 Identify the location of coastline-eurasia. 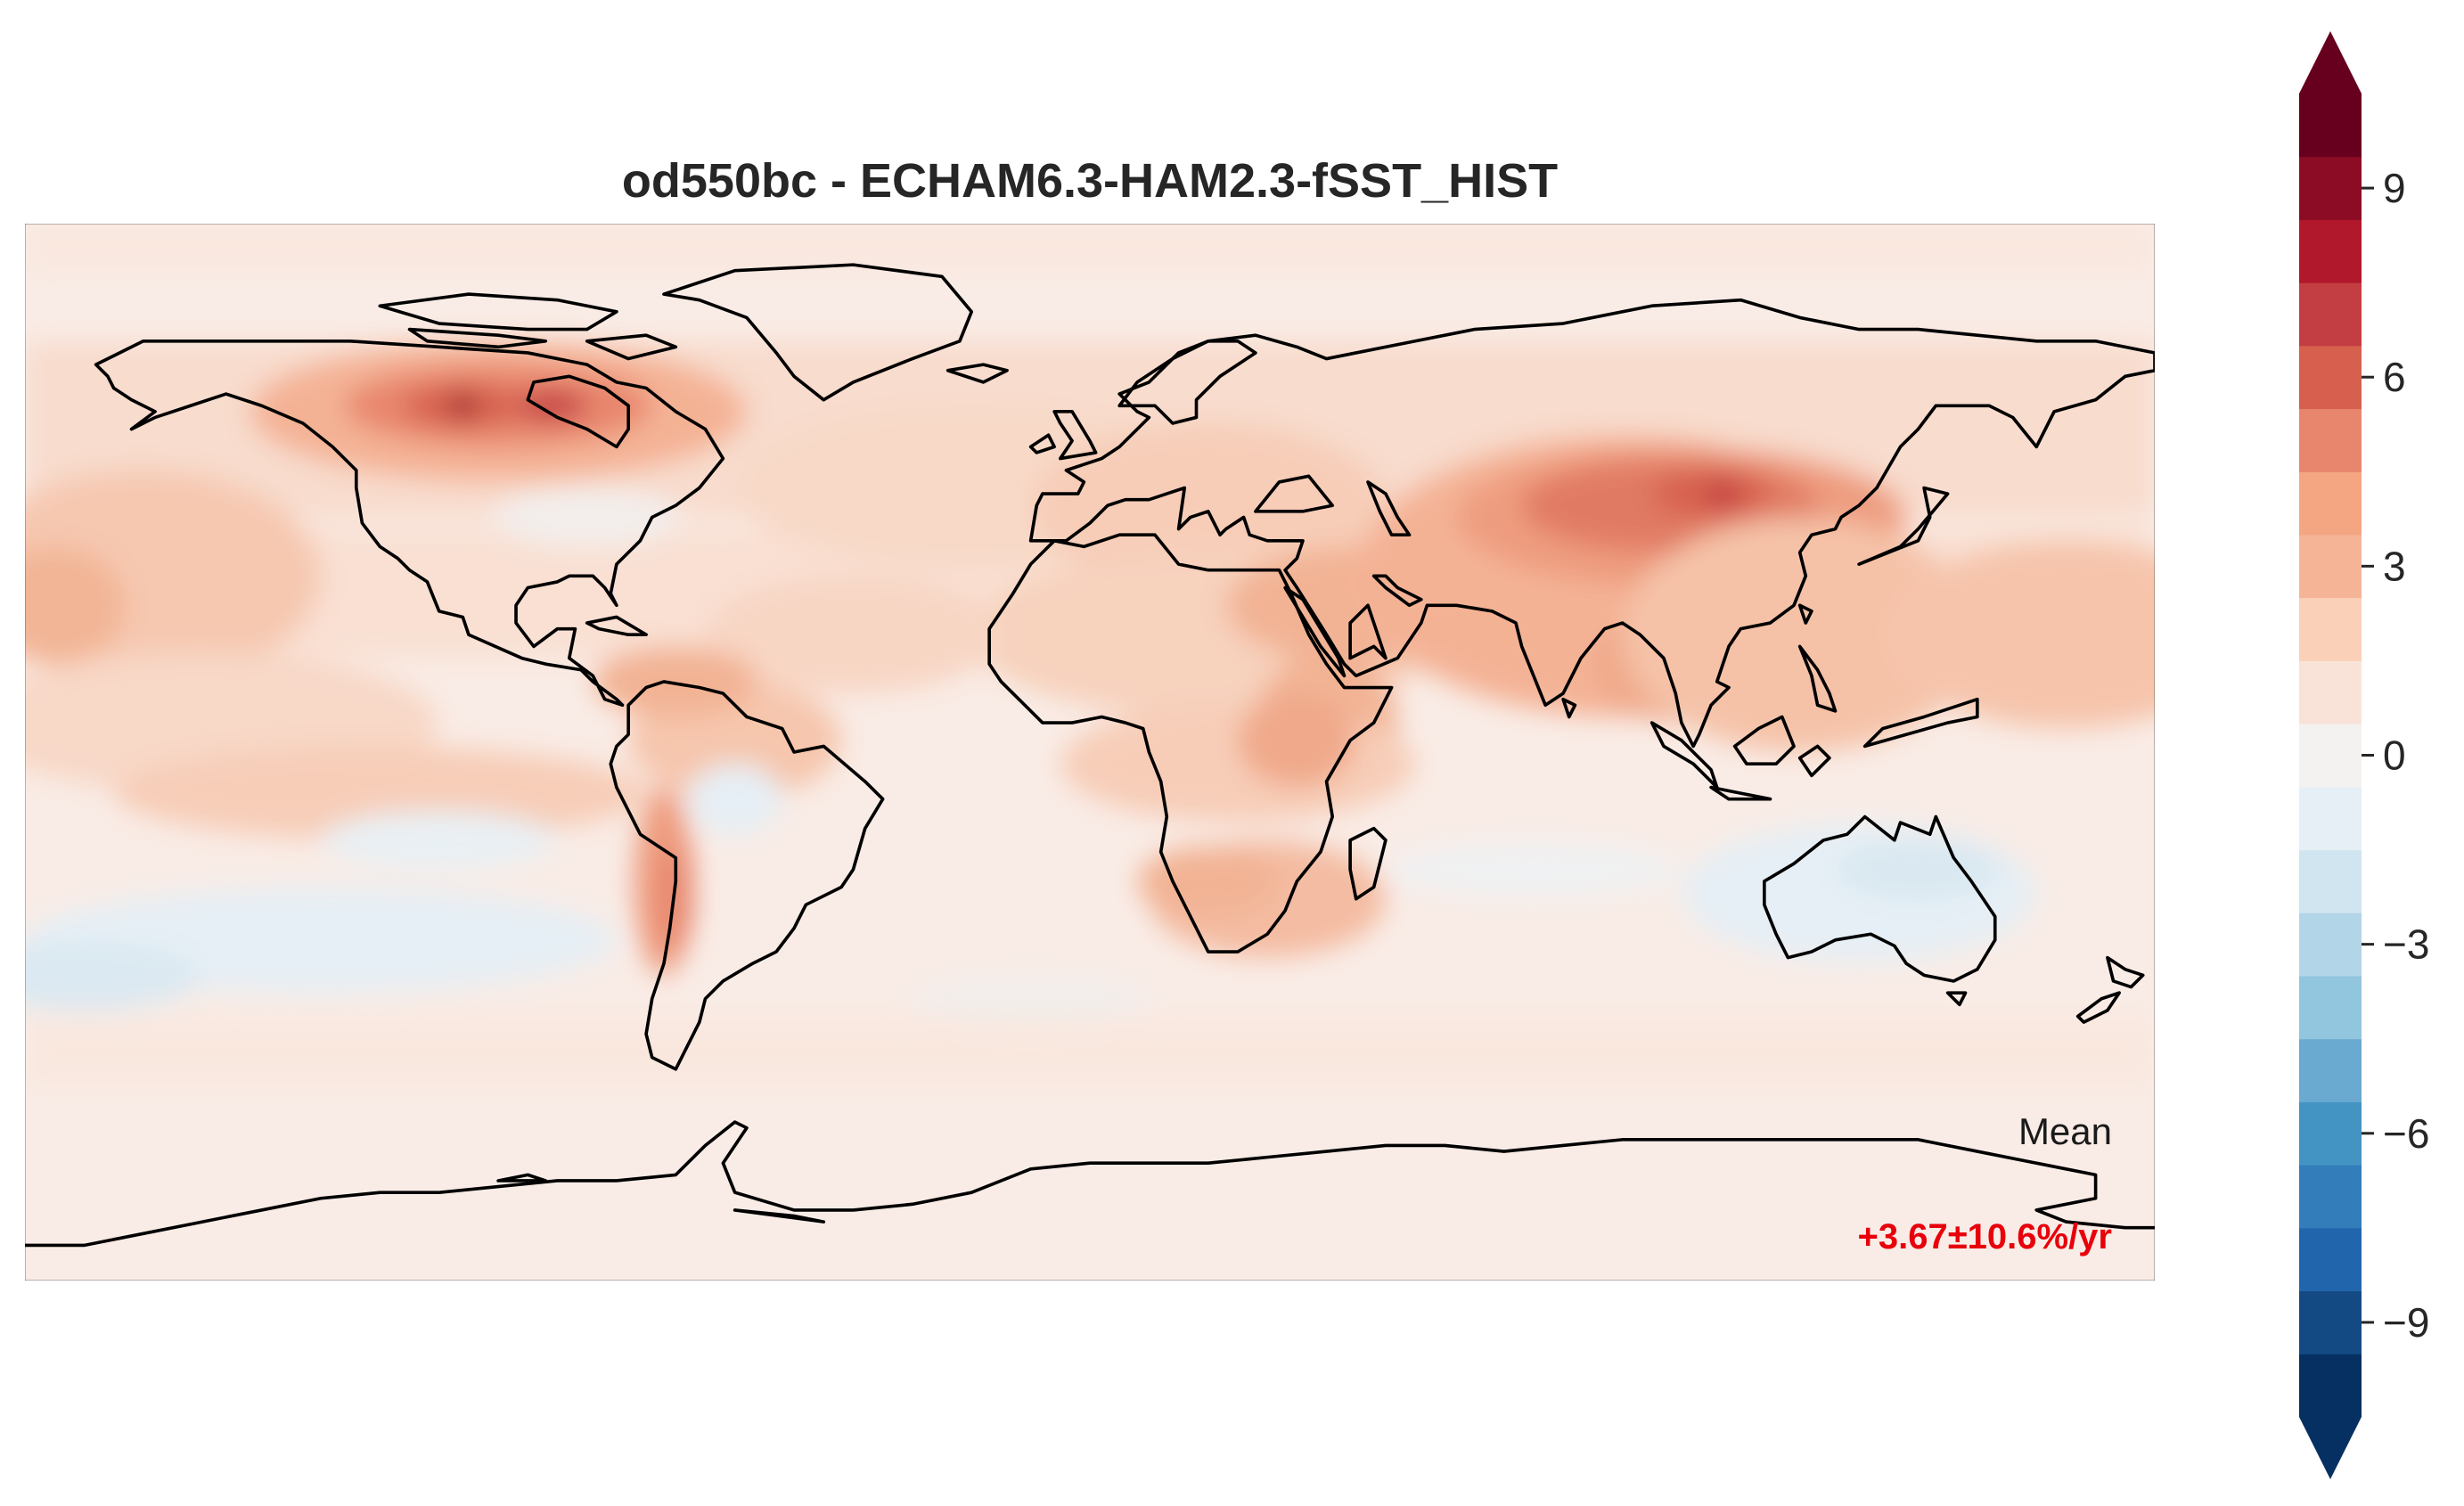
(1591, 523).